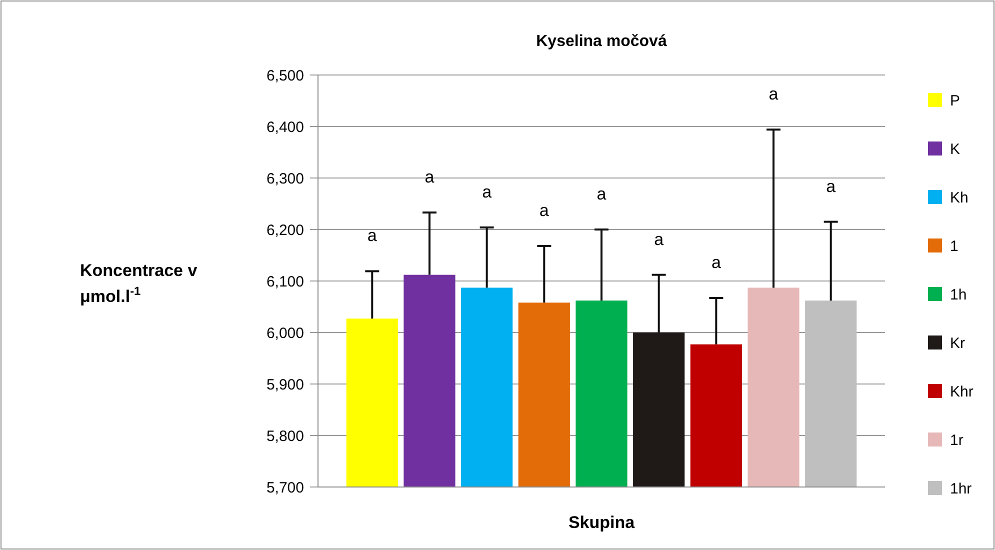  Describe the element at coordinates (285, 385) in the screenshot. I see `y-tick-label: 5,900` at that location.